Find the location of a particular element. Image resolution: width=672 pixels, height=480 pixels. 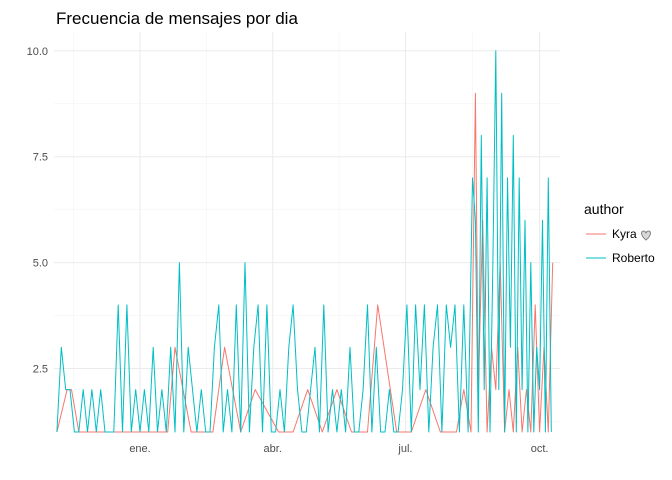

x-tick-label: jul. is located at coordinates (404, 449).